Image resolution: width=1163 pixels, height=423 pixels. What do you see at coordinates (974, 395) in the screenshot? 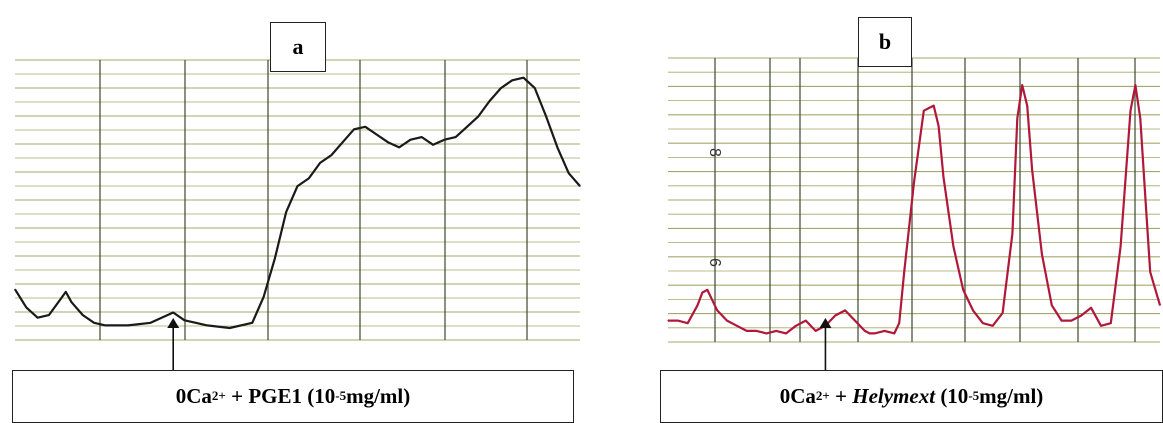
I see `caption-b-conc-sup: -5` at bounding box center [974, 395].